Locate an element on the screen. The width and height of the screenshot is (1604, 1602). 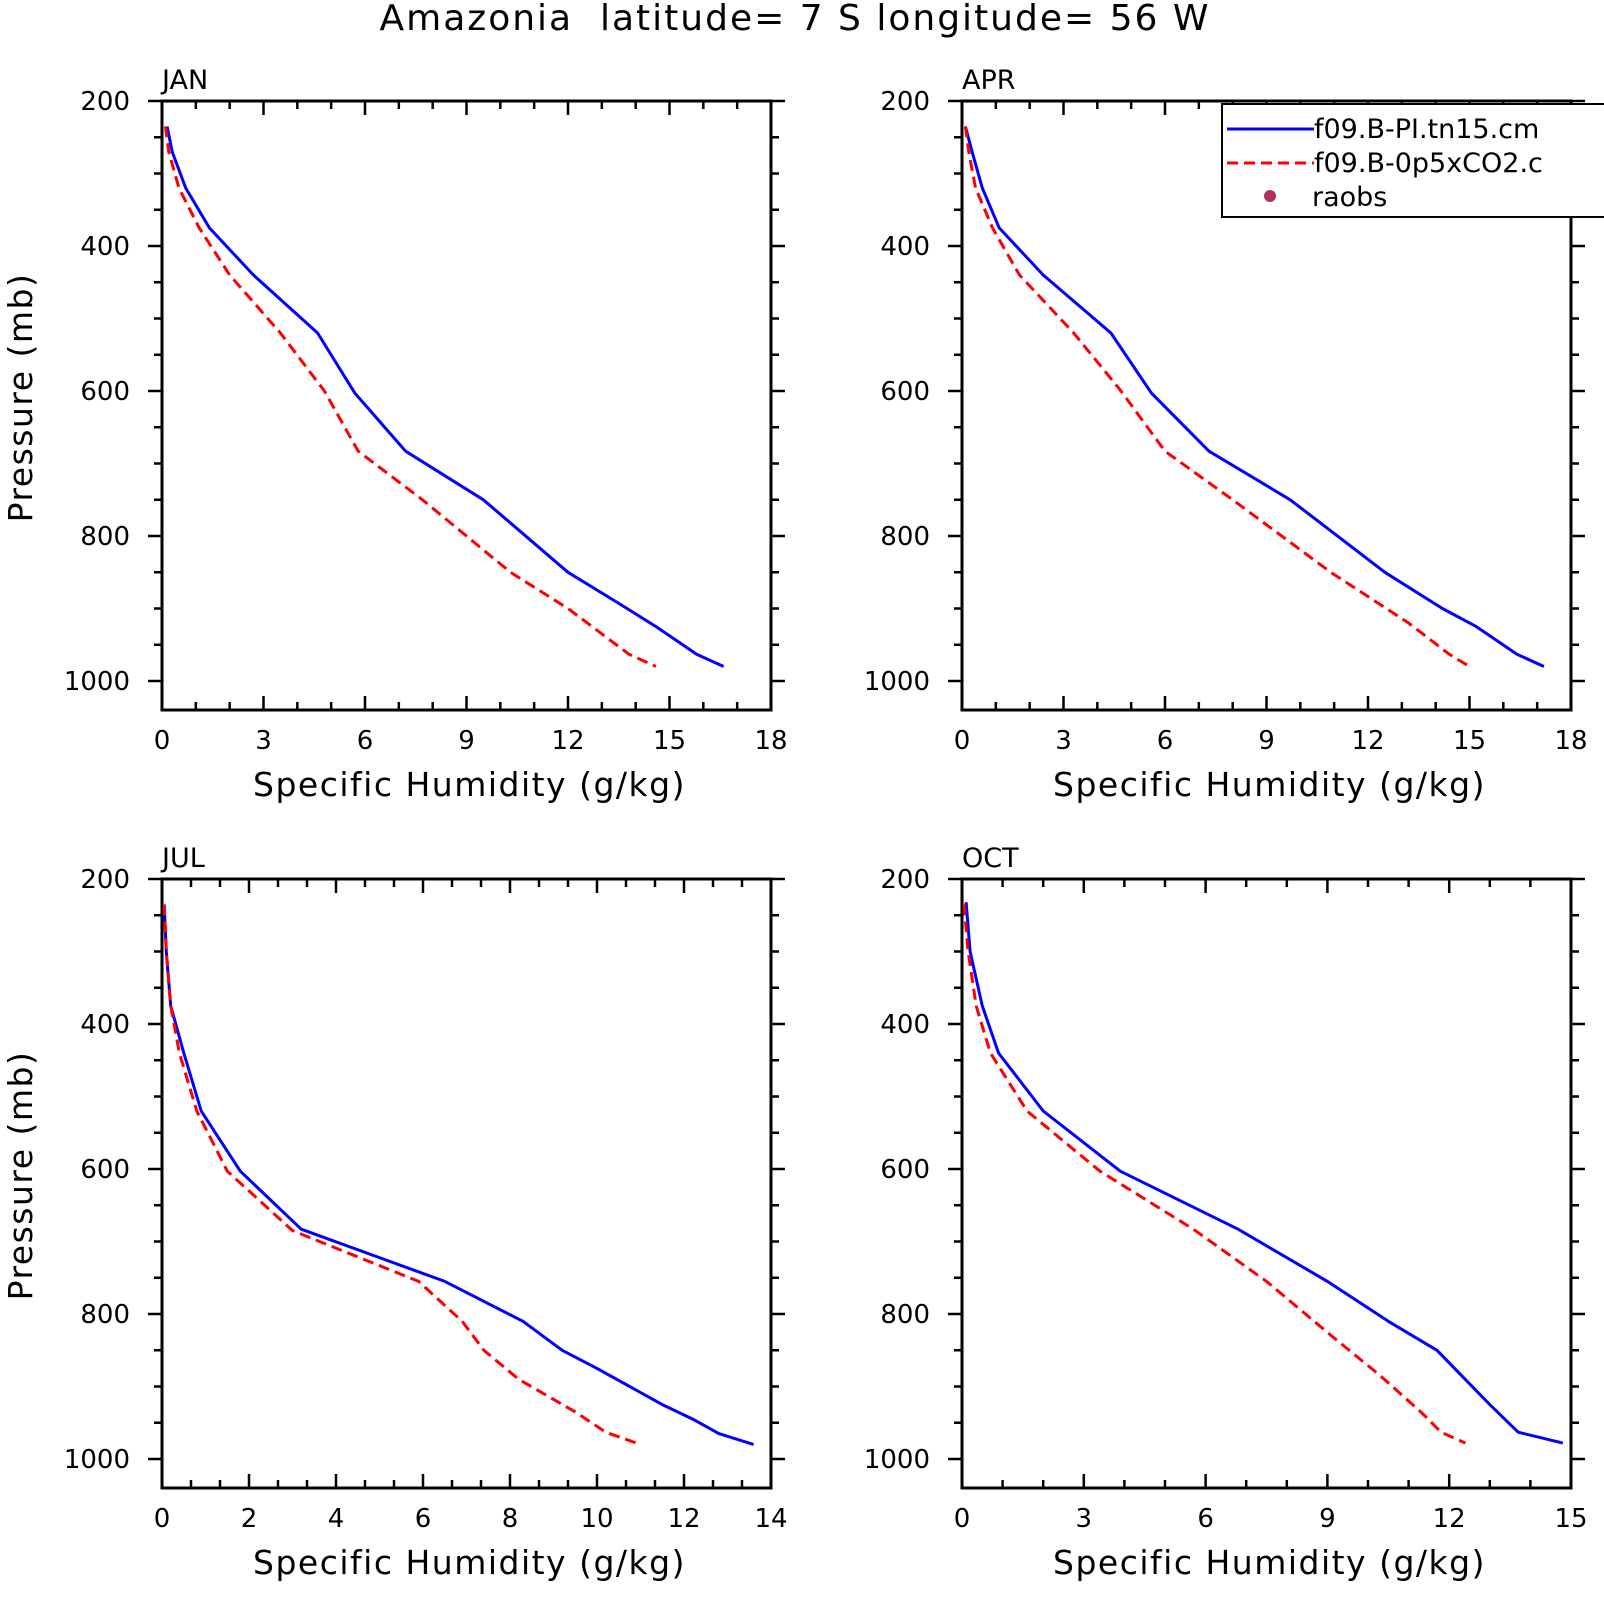
panel-label: JAN is located at coordinates (184, 80).